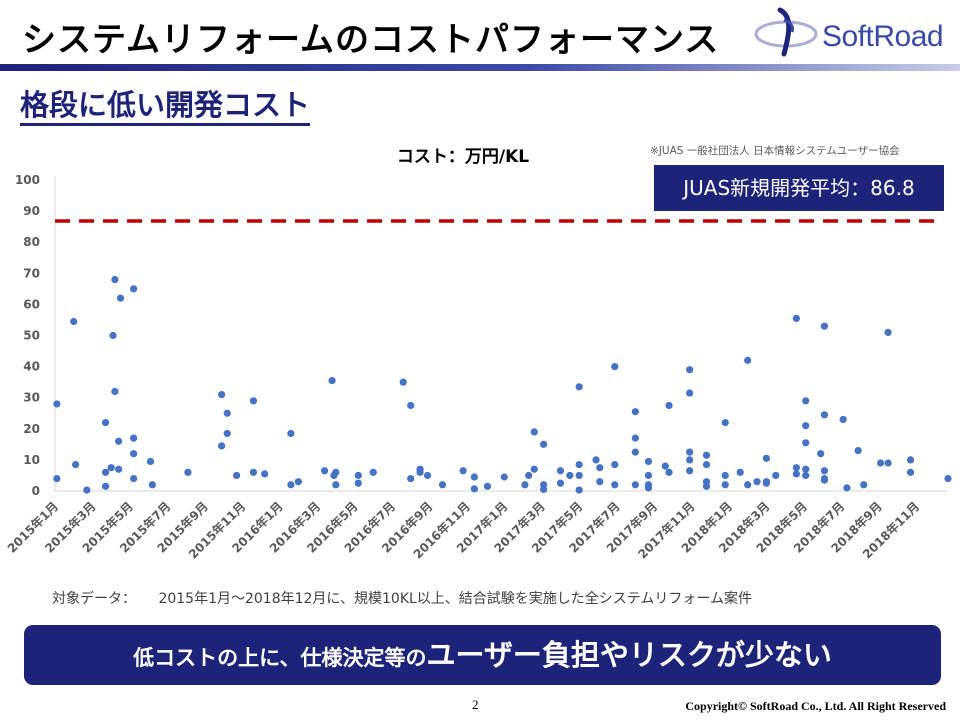 This screenshot has height=720, width=960. What do you see at coordinates (799, 188) in the screenshot?
I see `average-label-box: JUAS新規開発平均：86.8` at bounding box center [799, 188].